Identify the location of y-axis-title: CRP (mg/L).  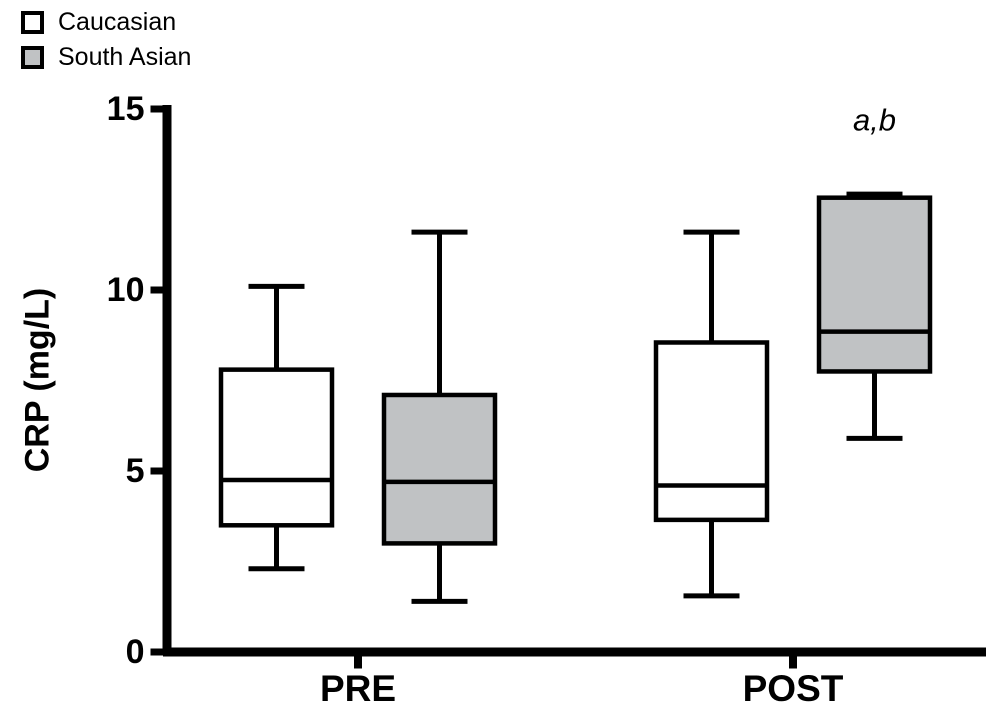
(37, 380).